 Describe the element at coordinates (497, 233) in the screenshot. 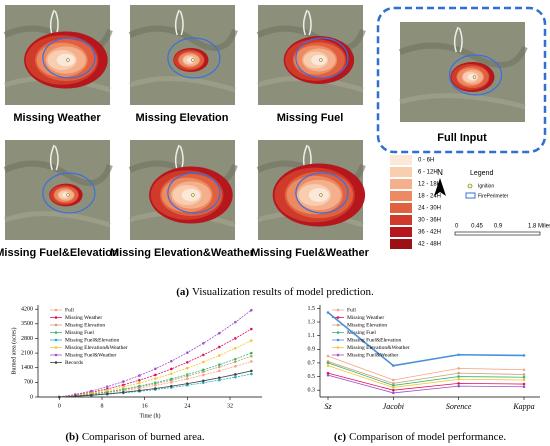

I see `scale-bar` at that location.